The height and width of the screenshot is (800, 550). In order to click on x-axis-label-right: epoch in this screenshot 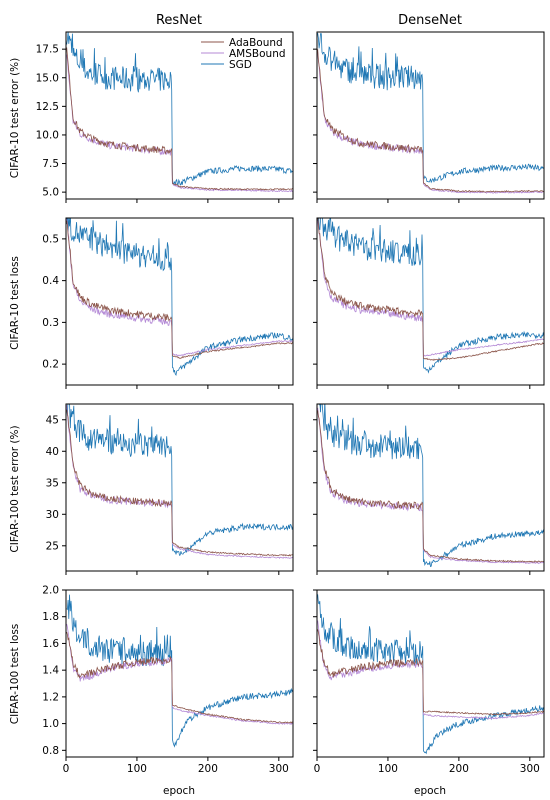, I will do `click(430, 791)`.